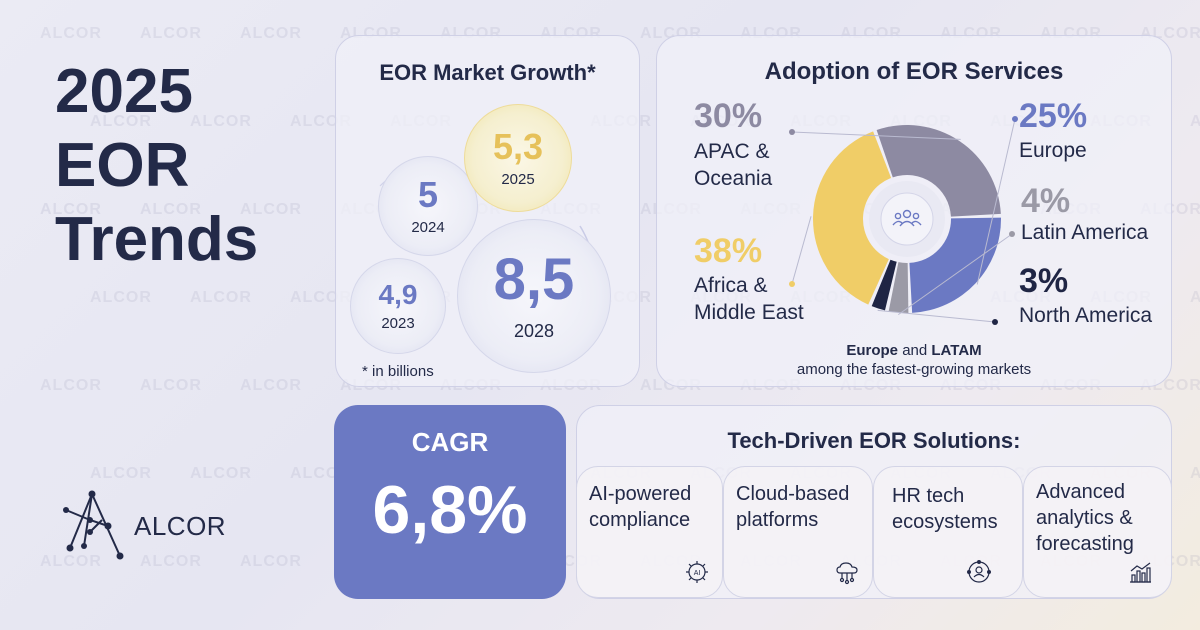  Describe the element at coordinates (428, 194) in the screenshot. I see `bubble-2024-value: 5` at that location.